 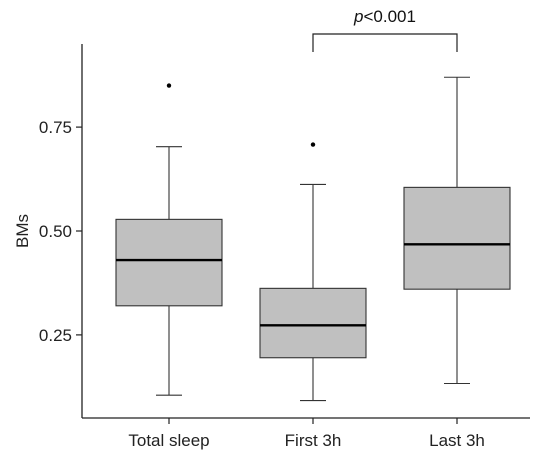 What do you see at coordinates (457, 440) in the screenshot?
I see `x-tick-label: Last 3h` at bounding box center [457, 440].